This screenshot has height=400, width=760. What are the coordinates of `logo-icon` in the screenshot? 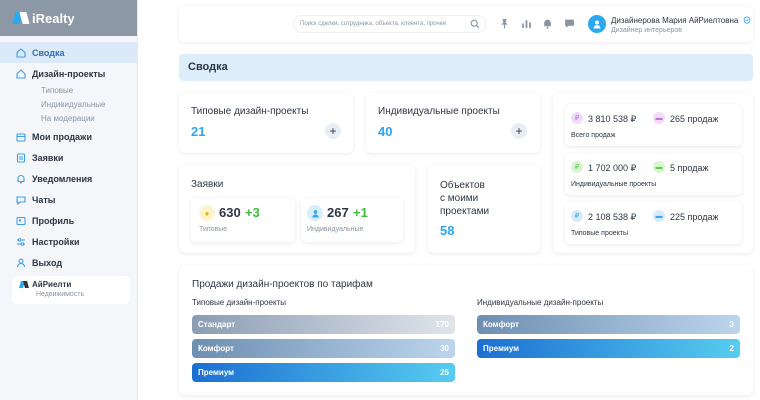 It's located at (22, 18).